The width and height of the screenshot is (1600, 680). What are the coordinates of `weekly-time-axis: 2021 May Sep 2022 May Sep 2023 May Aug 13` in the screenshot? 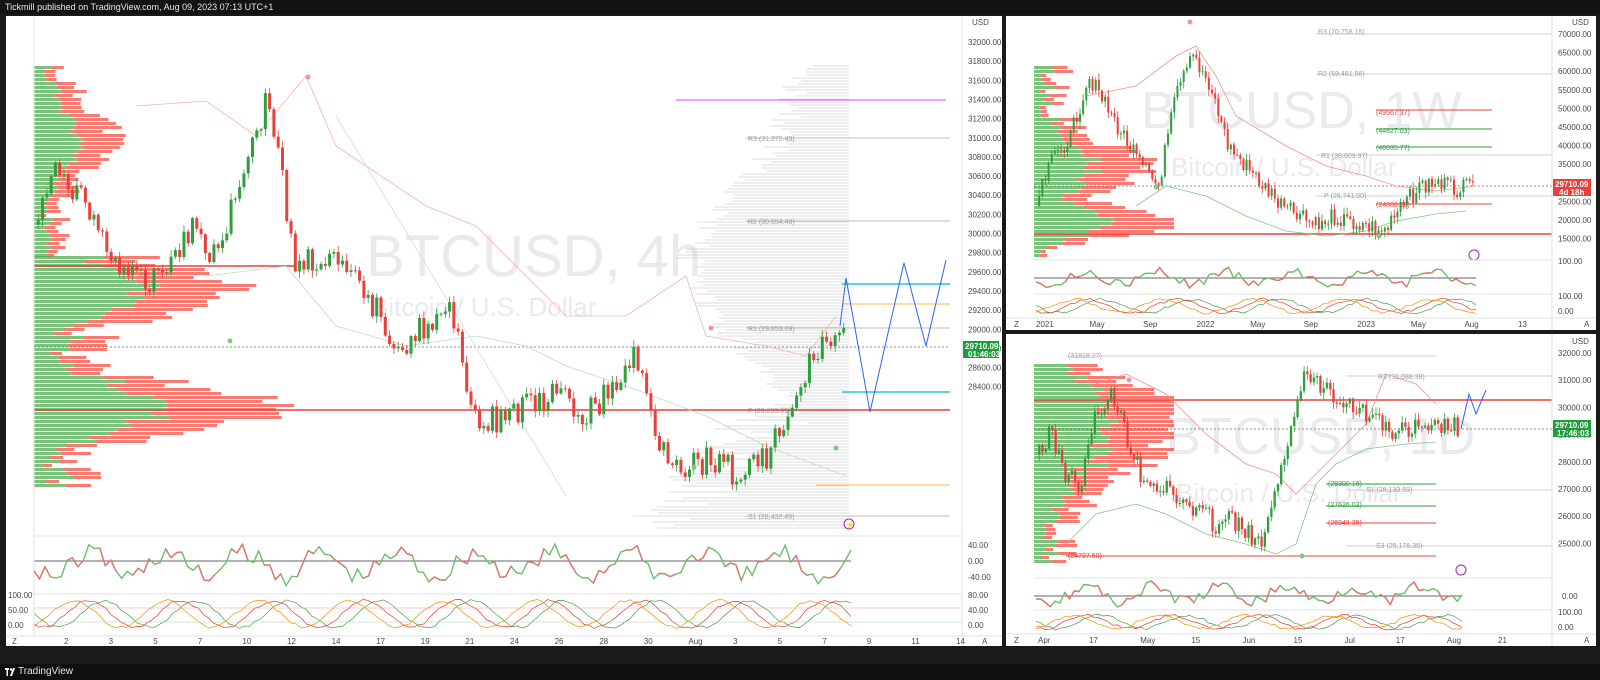 It's located at (1281, 324).